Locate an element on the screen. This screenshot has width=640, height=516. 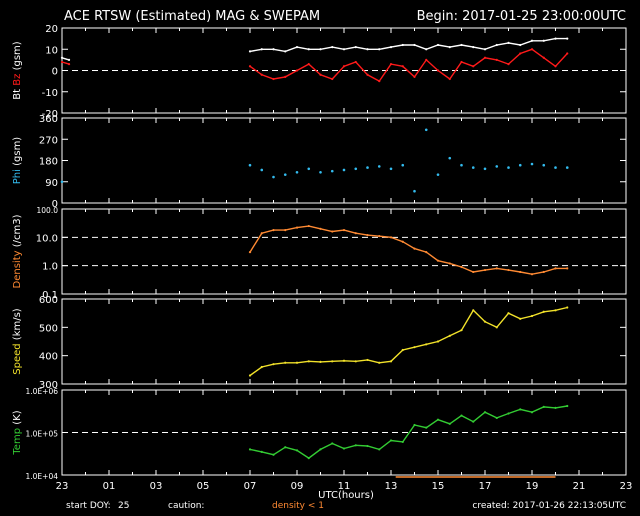
y-tick-label: 1.0E+06 is located at coordinates (42, 391).